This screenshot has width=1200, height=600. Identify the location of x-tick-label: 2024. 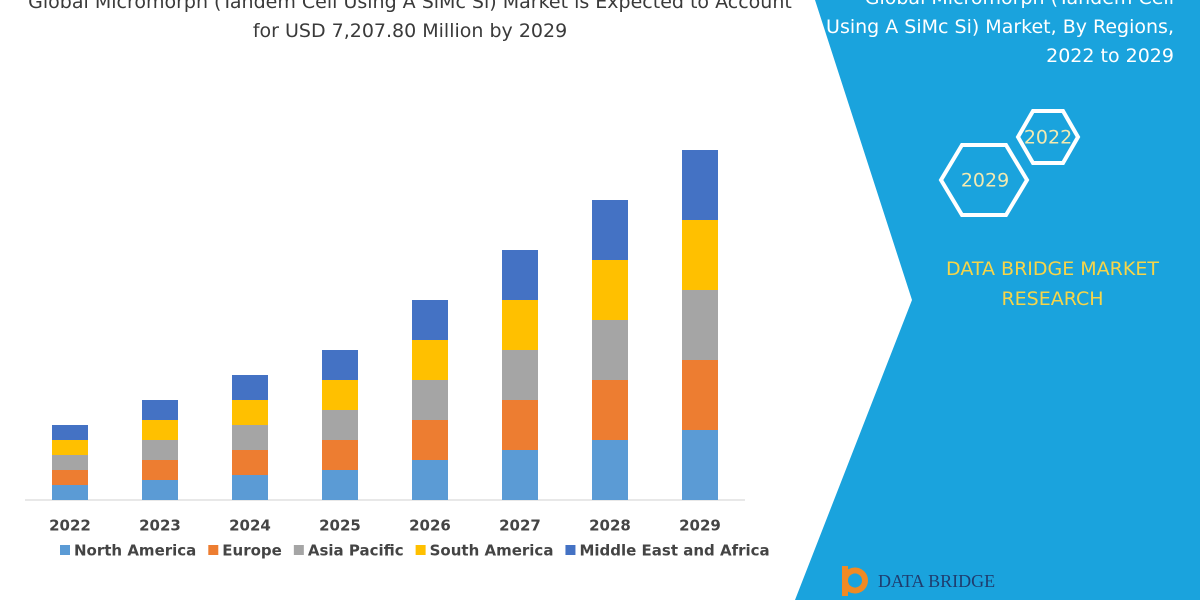
(250, 526).